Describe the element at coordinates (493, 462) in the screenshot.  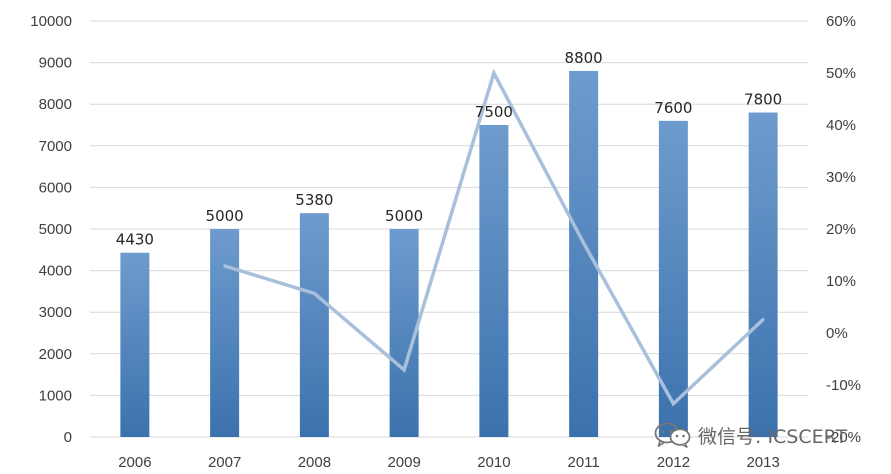
I see `x-tick-label: 2010` at that location.